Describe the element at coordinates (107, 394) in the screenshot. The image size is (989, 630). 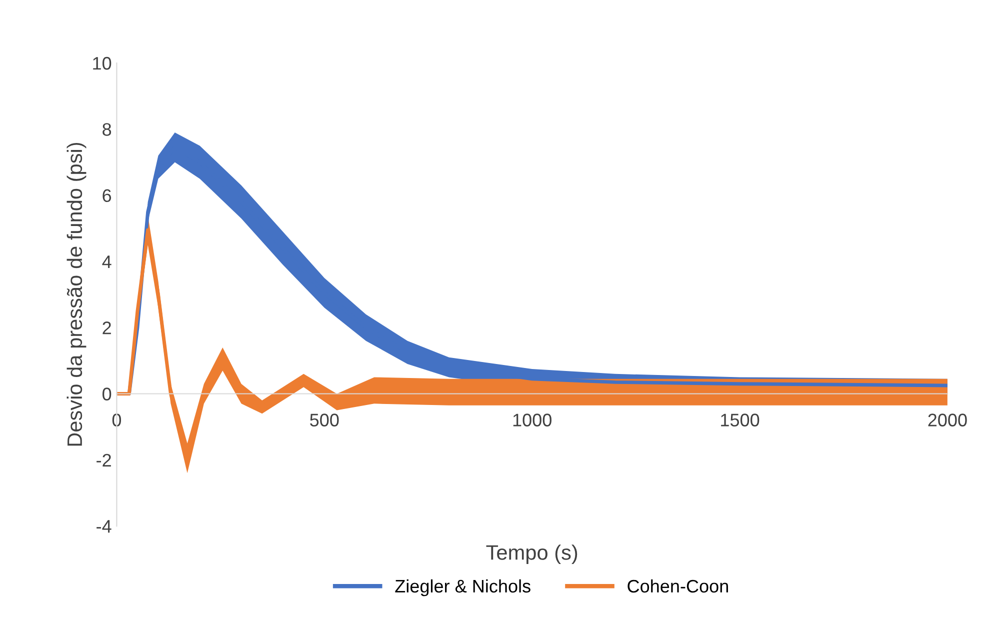
I see `y-tick-label: 0` at that location.